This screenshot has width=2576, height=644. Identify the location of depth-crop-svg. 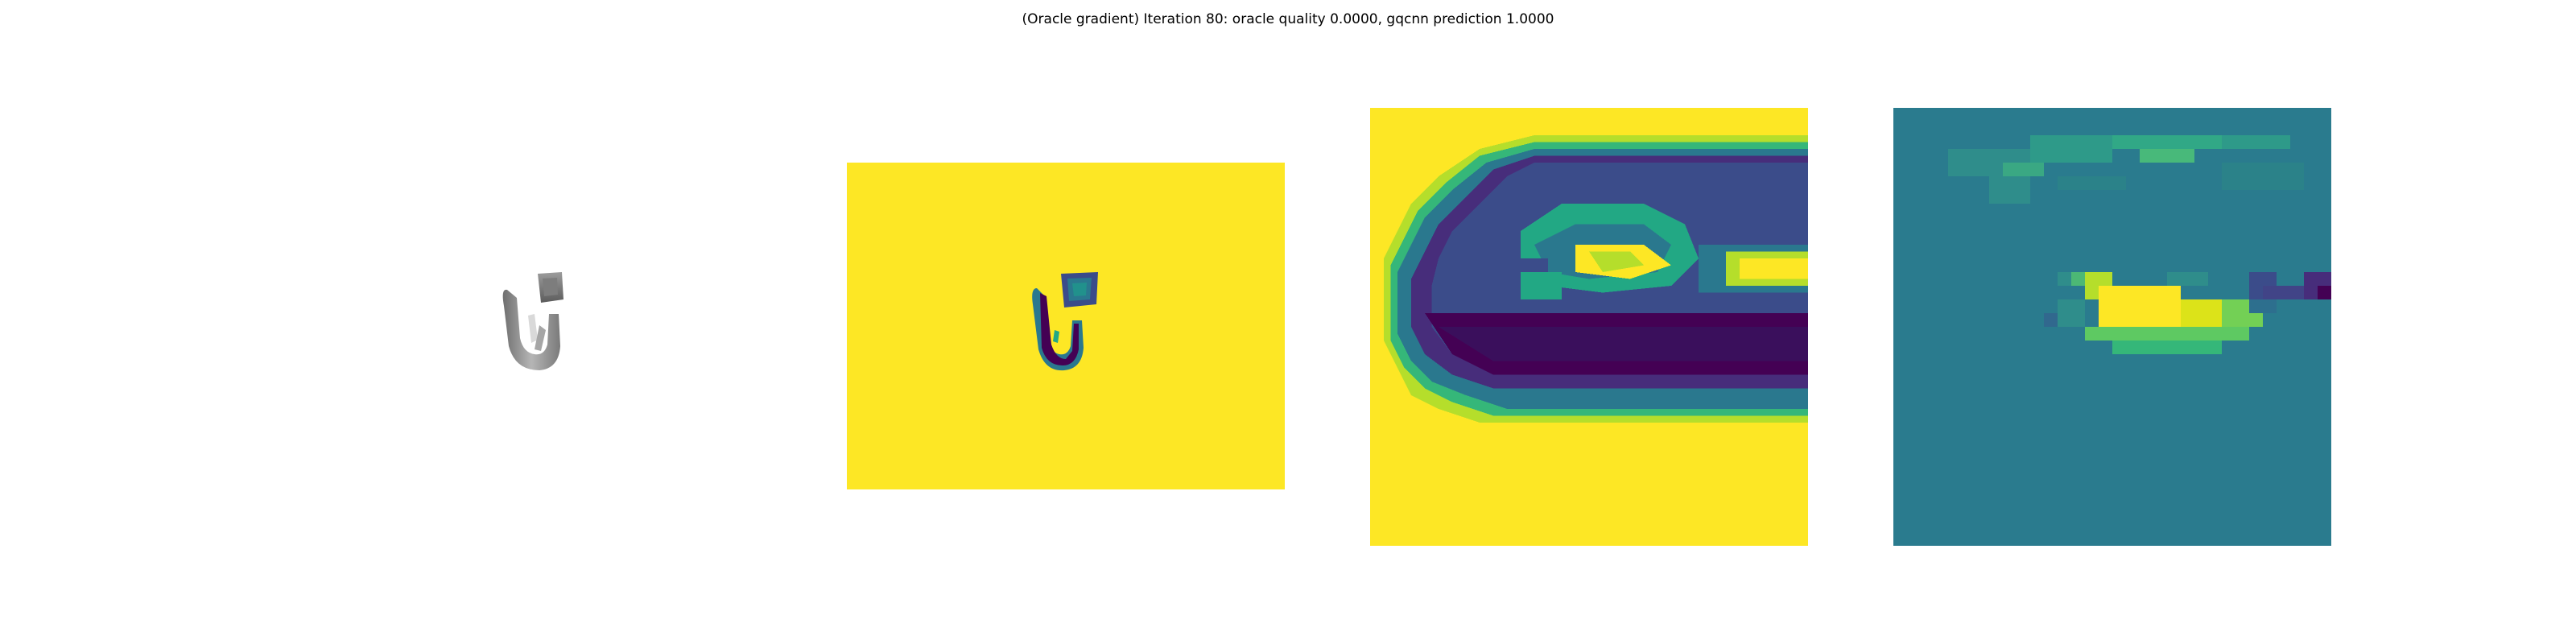
(1589, 327).